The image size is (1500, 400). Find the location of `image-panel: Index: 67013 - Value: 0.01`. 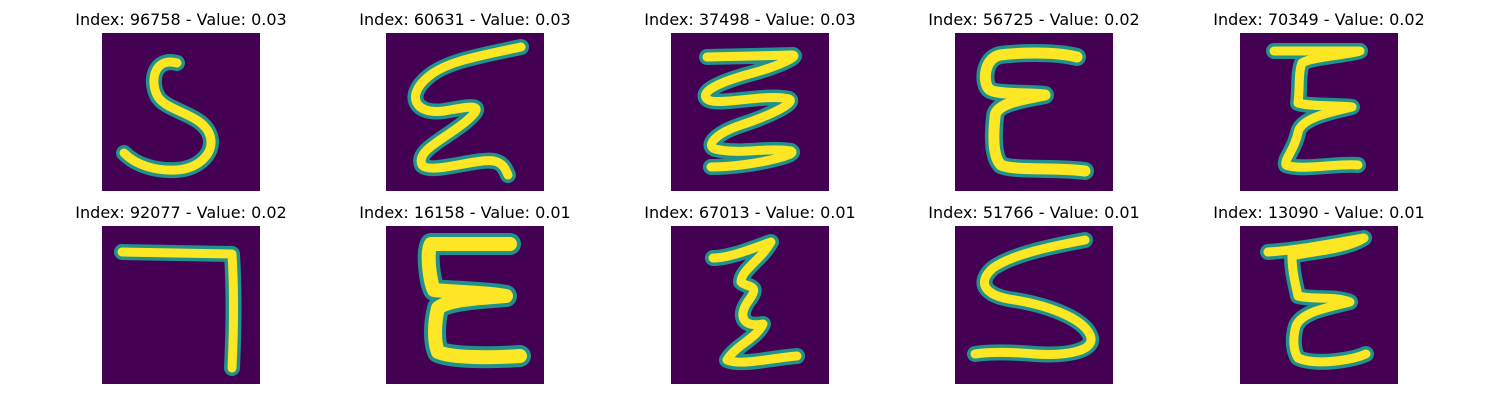

image-panel: Index: 67013 - Value: 0.01 is located at coordinates (750, 296).